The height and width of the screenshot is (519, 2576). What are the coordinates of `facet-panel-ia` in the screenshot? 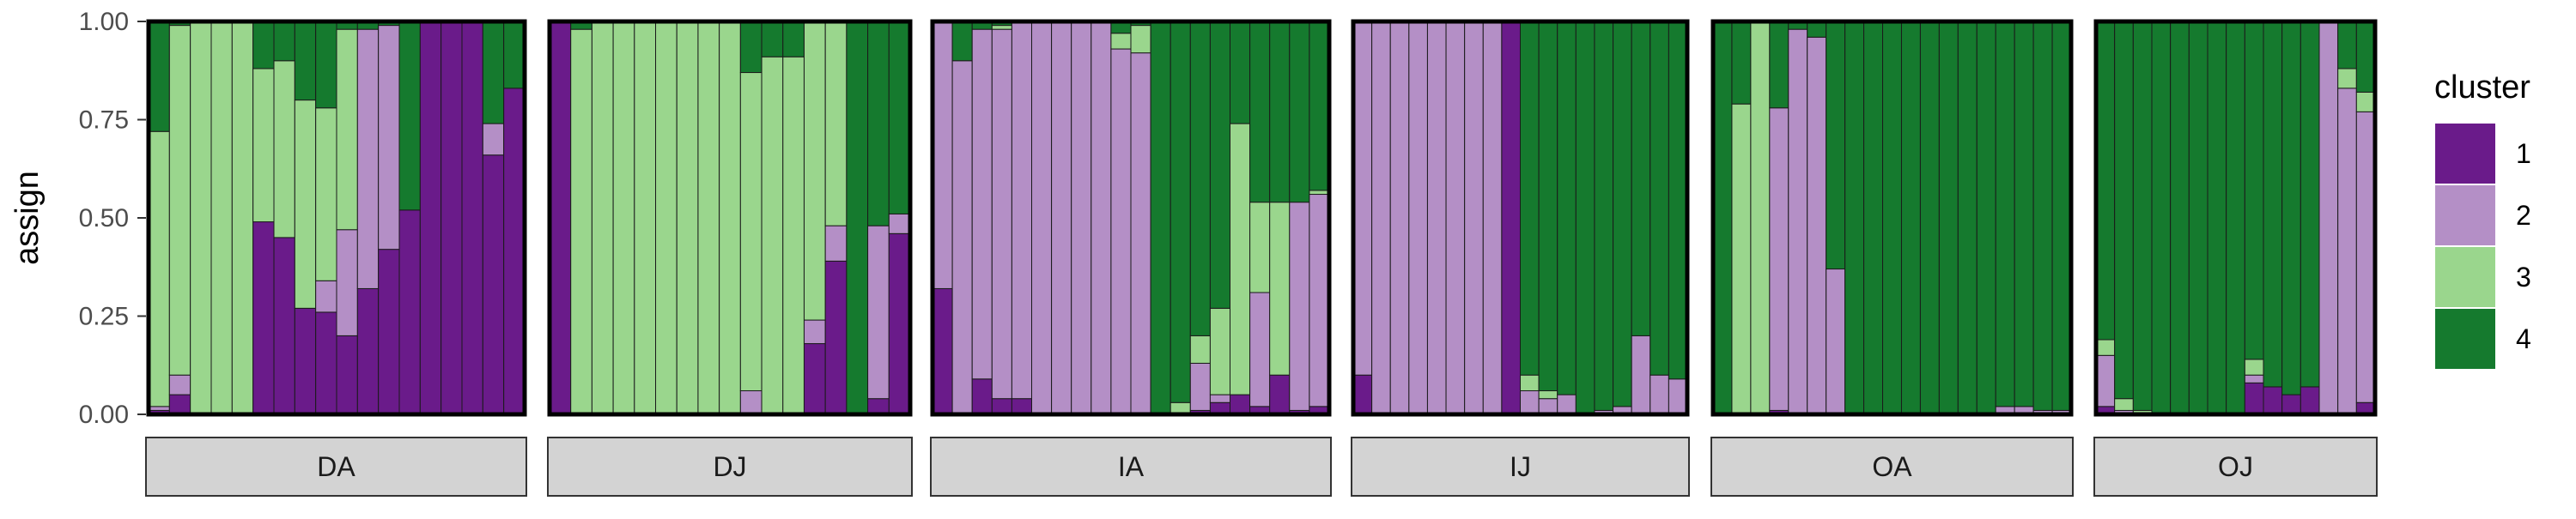 It's located at (1131, 218).